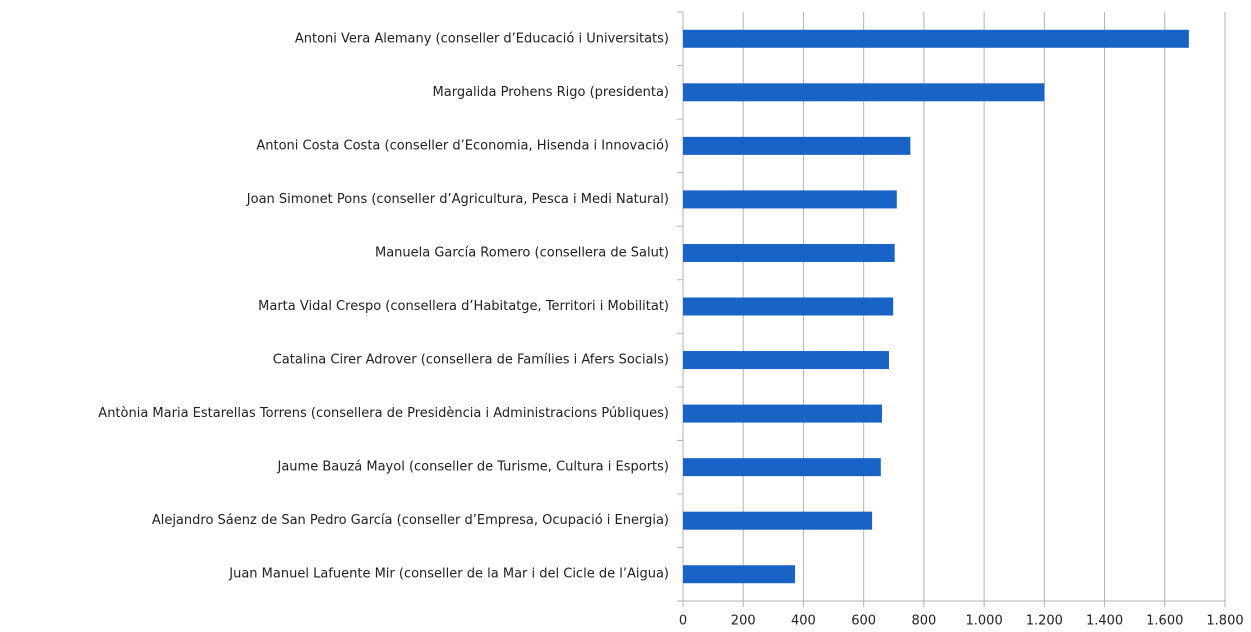 This screenshot has height=632, width=1251. What do you see at coordinates (1044, 621) in the screenshot?
I see `x-tick-label: 1.200` at bounding box center [1044, 621].